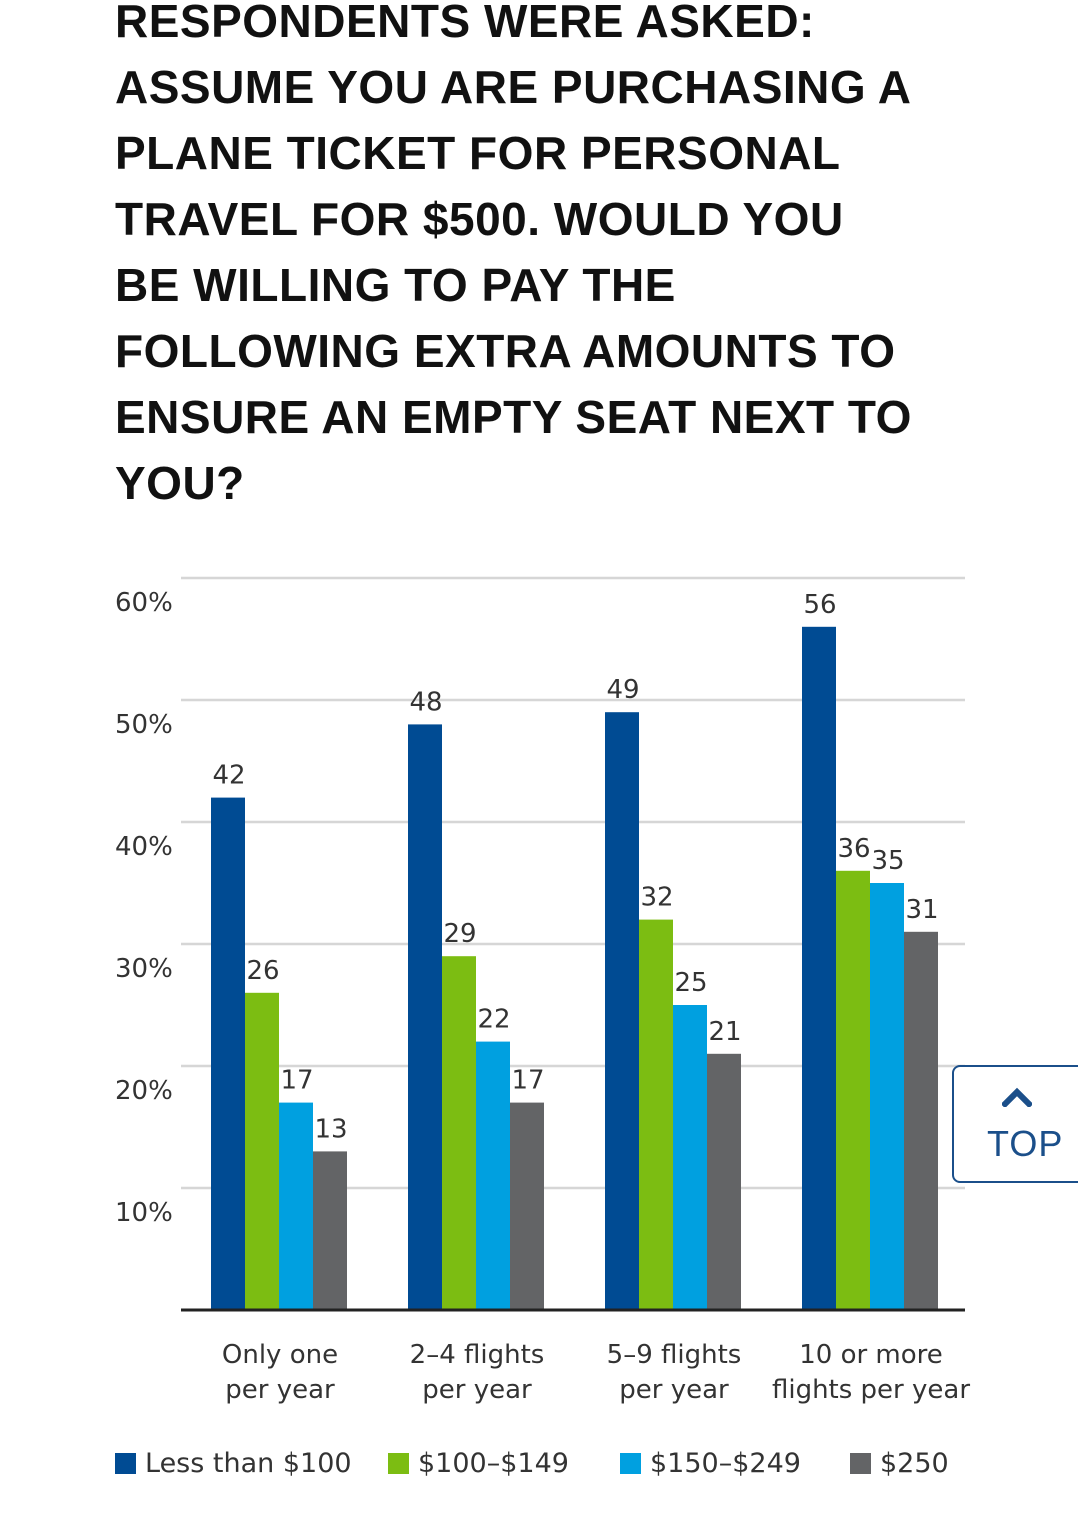 The image size is (1078, 1514). I want to click on legend-label: $100–$149, so click(493, 1463).